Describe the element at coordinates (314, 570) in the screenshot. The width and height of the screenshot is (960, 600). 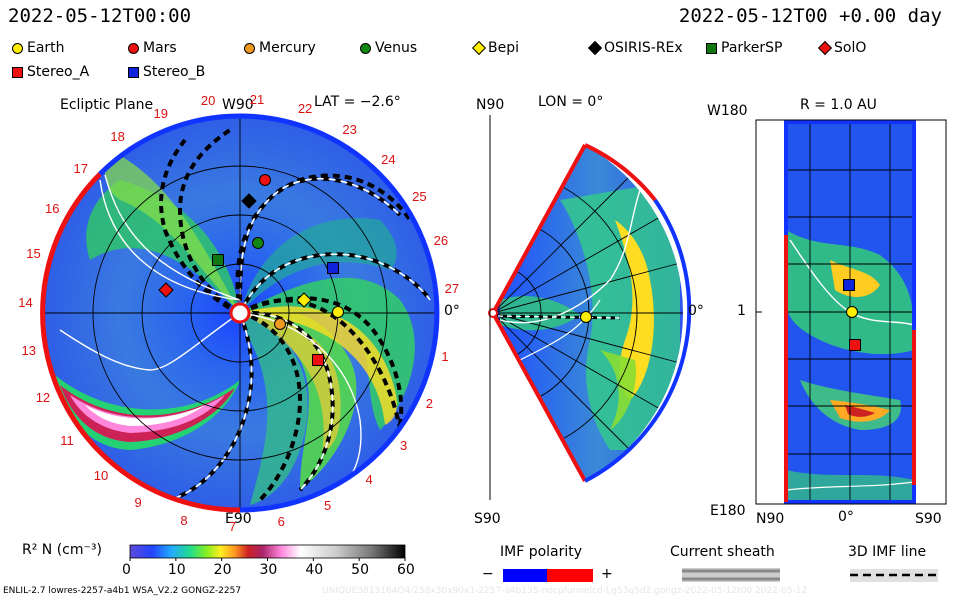
I see `colorbar-tick-label: 40` at that location.